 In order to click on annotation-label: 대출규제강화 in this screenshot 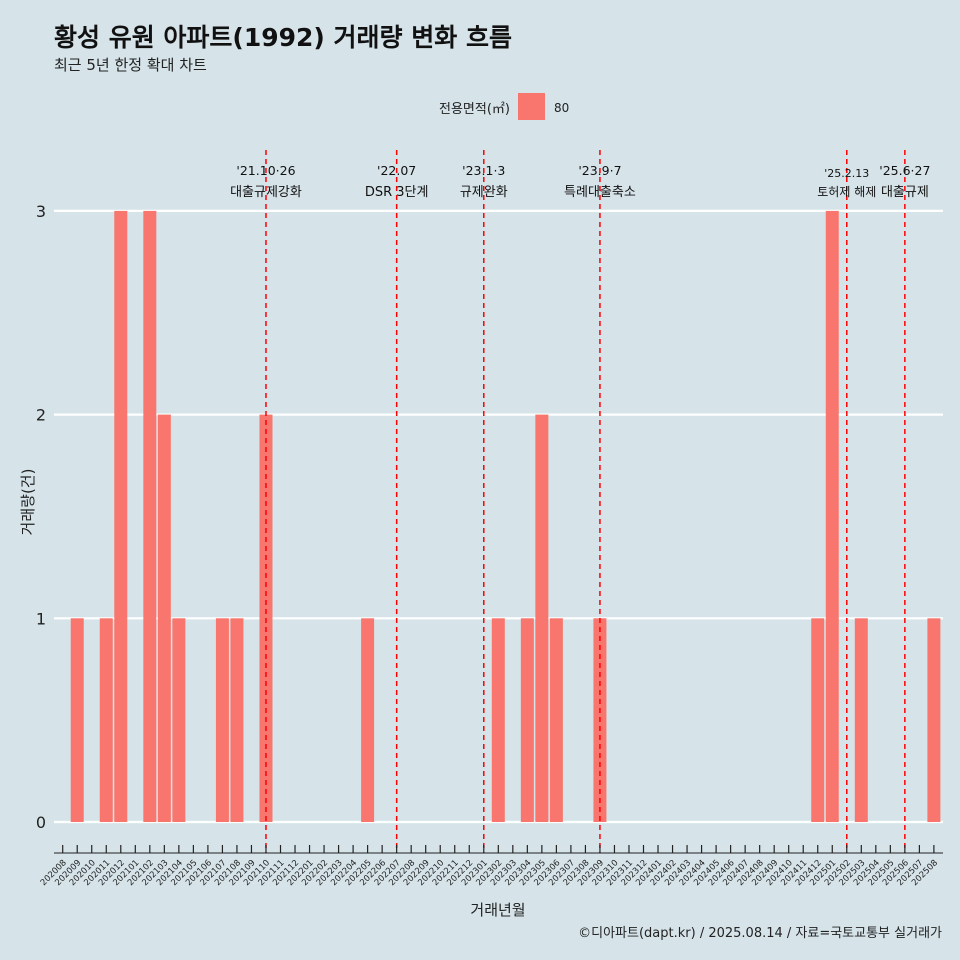, I will do `click(266, 192)`.